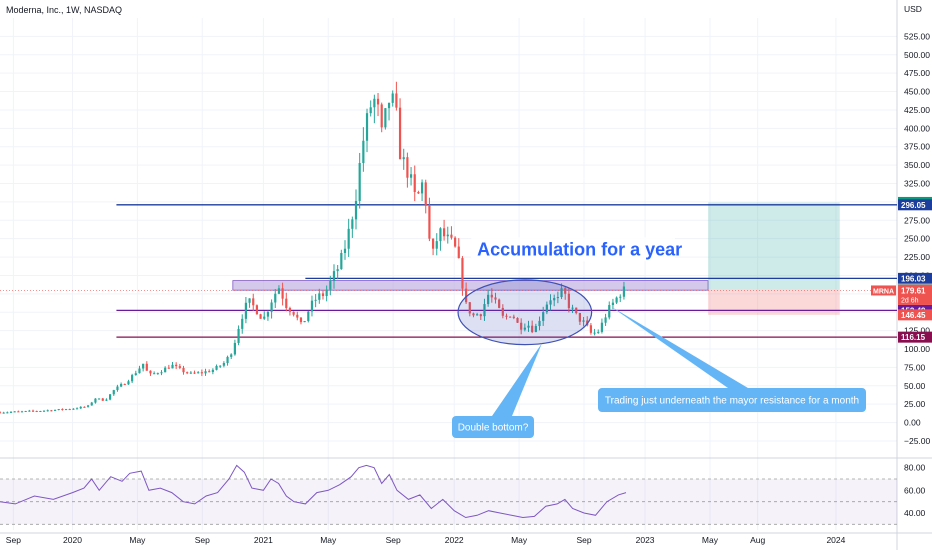 The image size is (932, 550). I want to click on price-tick-label: 450.00, so click(917, 92).